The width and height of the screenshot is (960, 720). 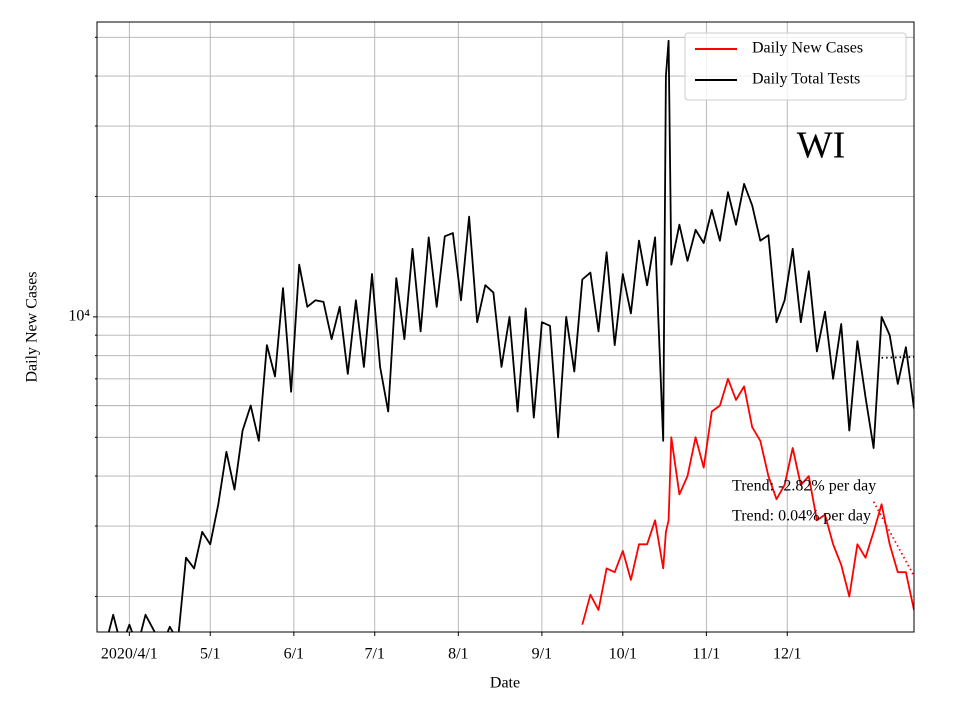 I want to click on y-axis-label: Daily New Cases, so click(x=32, y=326).